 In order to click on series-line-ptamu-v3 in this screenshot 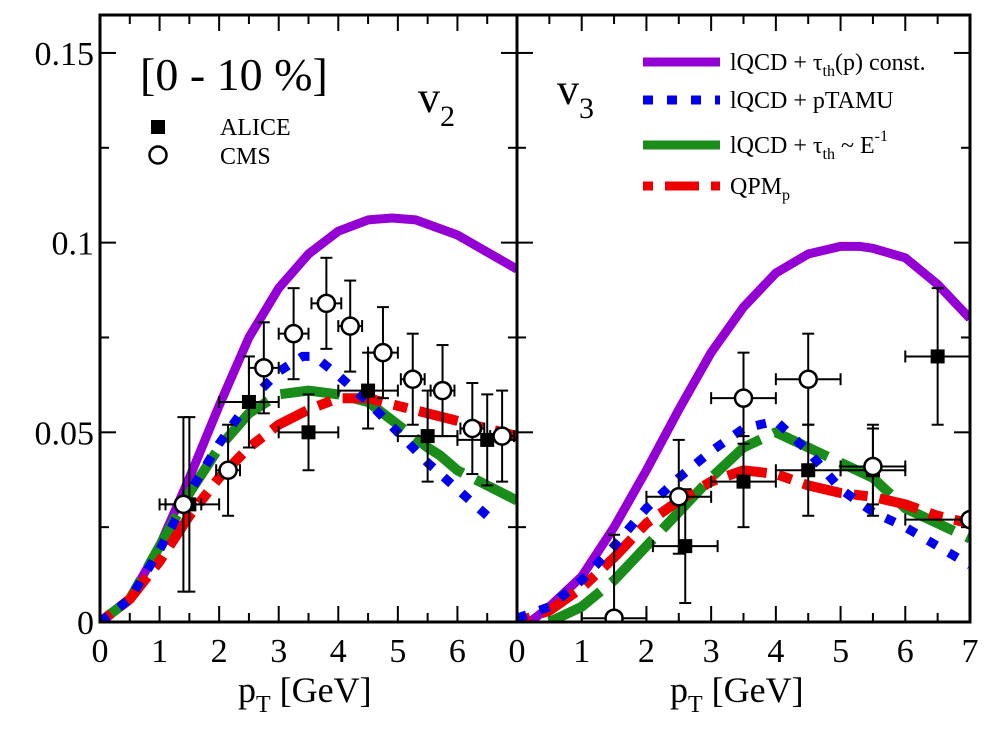, I will do `click(743, 519)`.